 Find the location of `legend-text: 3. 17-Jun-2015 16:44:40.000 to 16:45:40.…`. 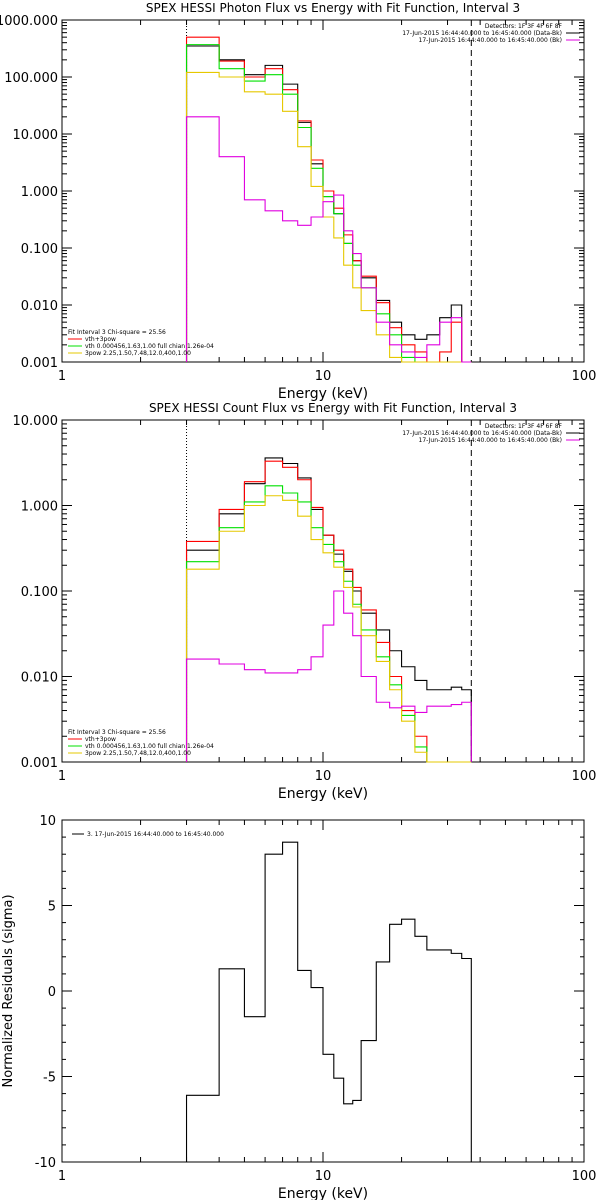

legend-text: 3. 17-Jun-2015 16:44:40.000 to 16:45:40.… is located at coordinates (155, 834).